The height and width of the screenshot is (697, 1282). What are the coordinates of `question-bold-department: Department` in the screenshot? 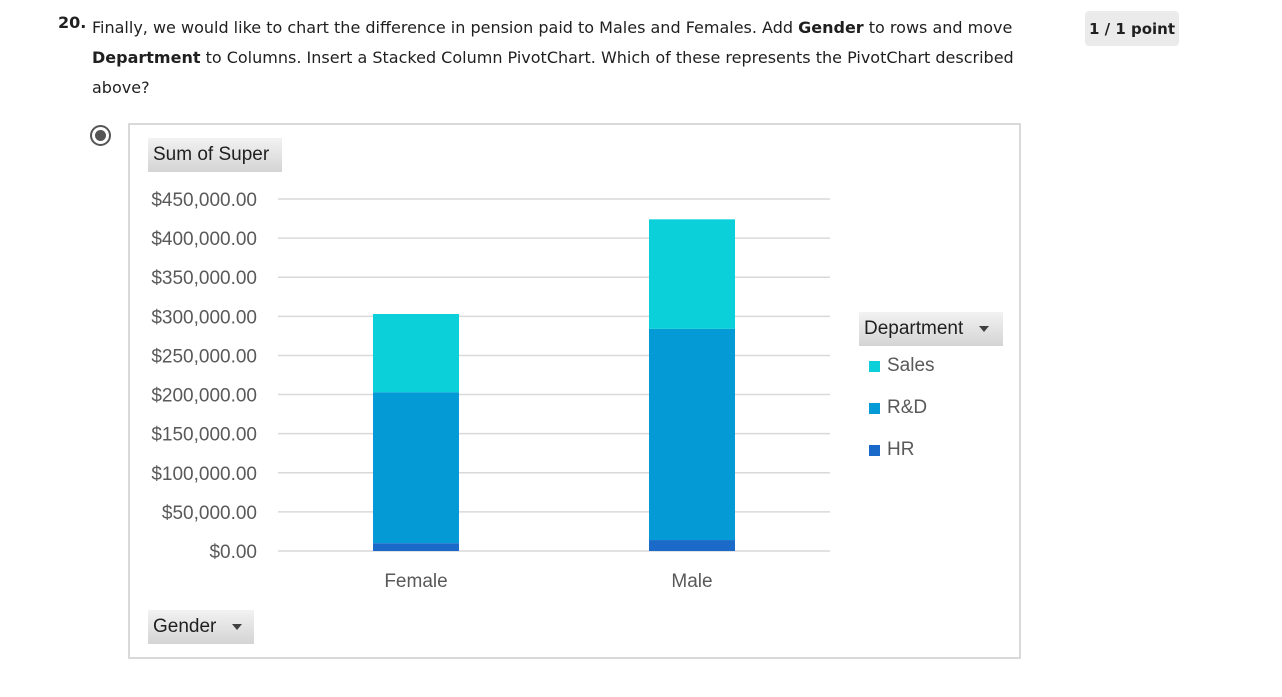 It's located at (146, 57).